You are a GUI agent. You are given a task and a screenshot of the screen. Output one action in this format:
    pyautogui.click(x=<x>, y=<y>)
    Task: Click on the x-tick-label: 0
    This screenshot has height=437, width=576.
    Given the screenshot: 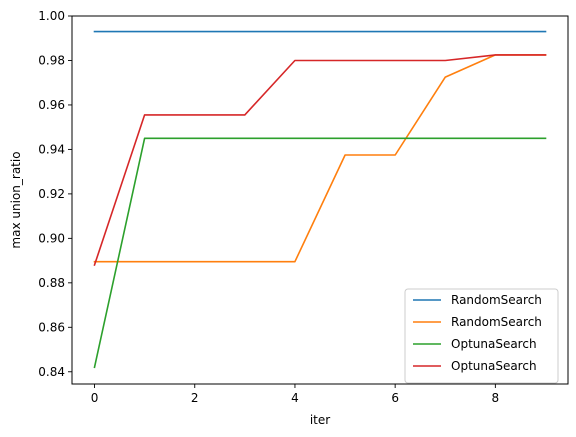 What is the action you would take?
    pyautogui.click(x=95, y=398)
    